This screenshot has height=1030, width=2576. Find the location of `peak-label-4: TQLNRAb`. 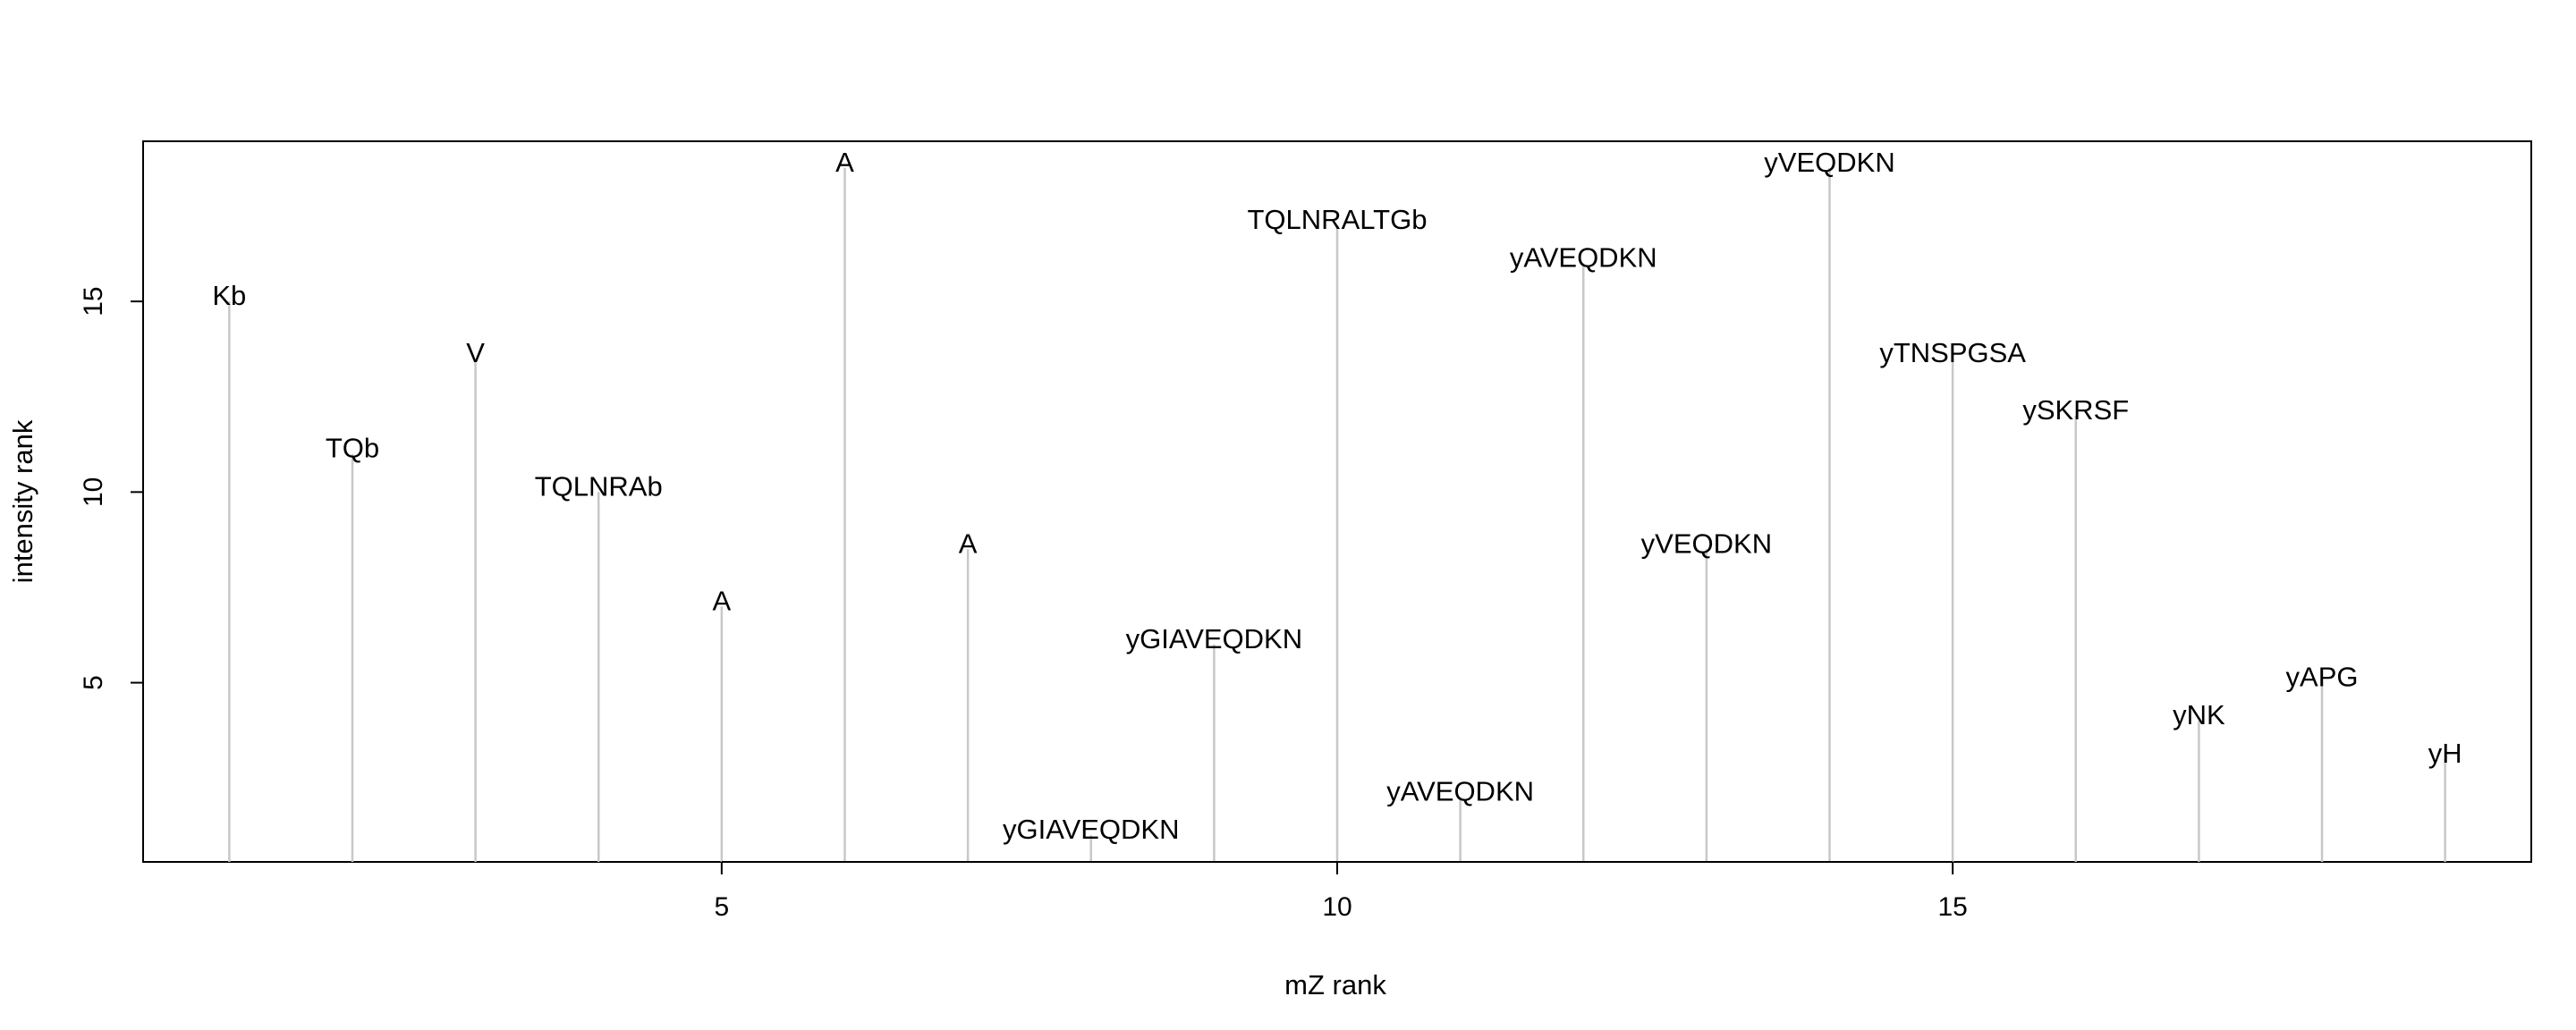

peak-label-4: TQLNRAb is located at coordinates (599, 486).